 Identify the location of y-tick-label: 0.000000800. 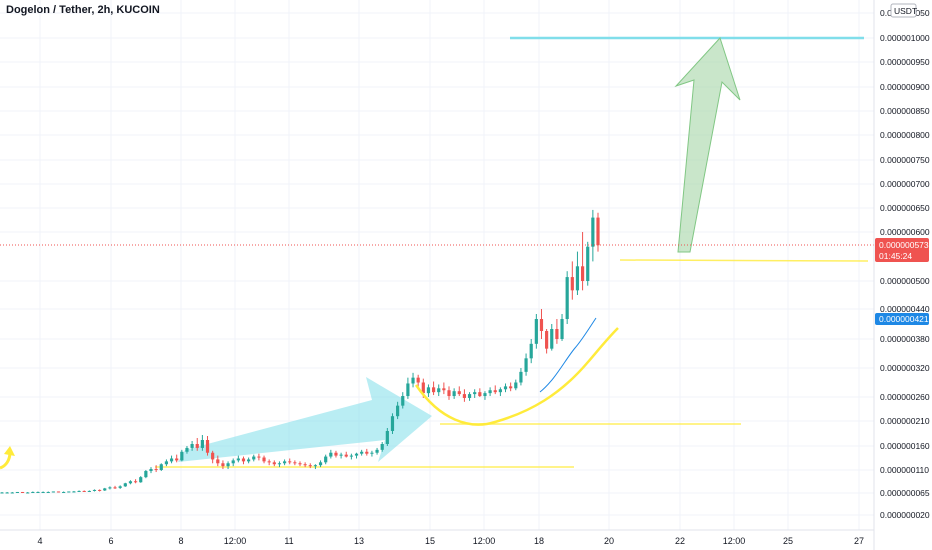
(905, 135).